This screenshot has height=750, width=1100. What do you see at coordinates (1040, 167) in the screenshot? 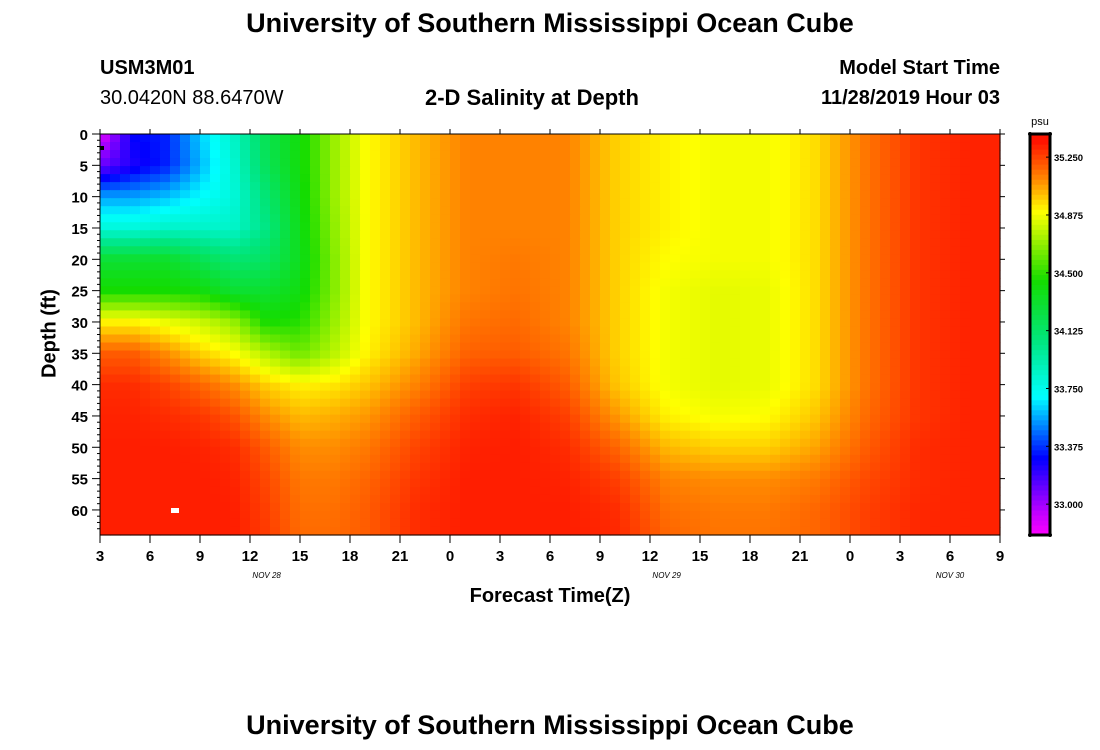
I see `colorbar-segment` at bounding box center [1040, 167].